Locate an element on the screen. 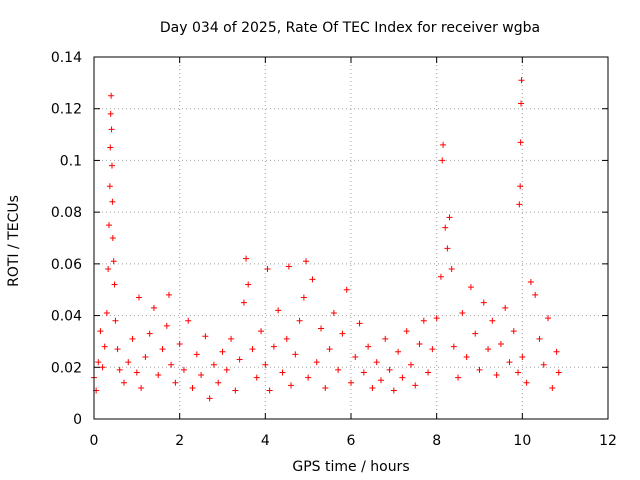 The width and height of the screenshot is (640, 480). y-tick-label: 0.08 is located at coordinates (66, 213).